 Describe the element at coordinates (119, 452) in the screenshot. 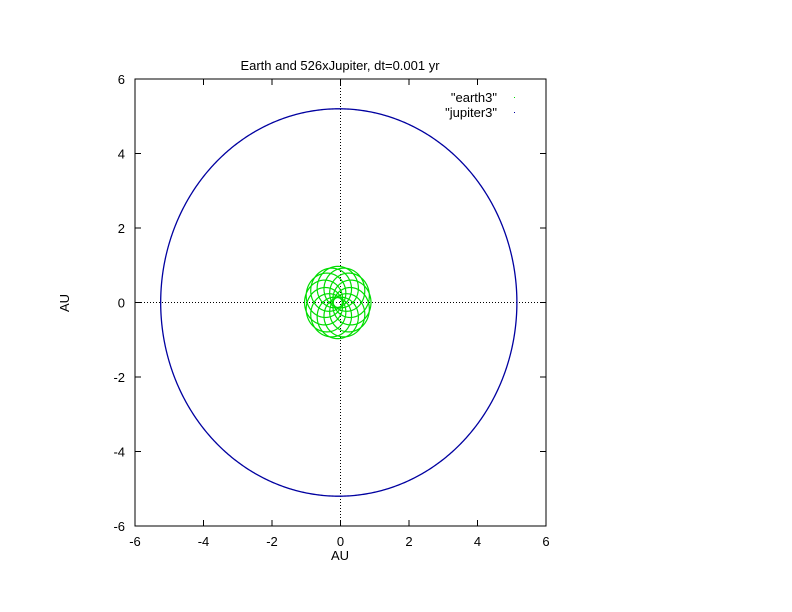

I see `y-tick-label: -4` at that location.